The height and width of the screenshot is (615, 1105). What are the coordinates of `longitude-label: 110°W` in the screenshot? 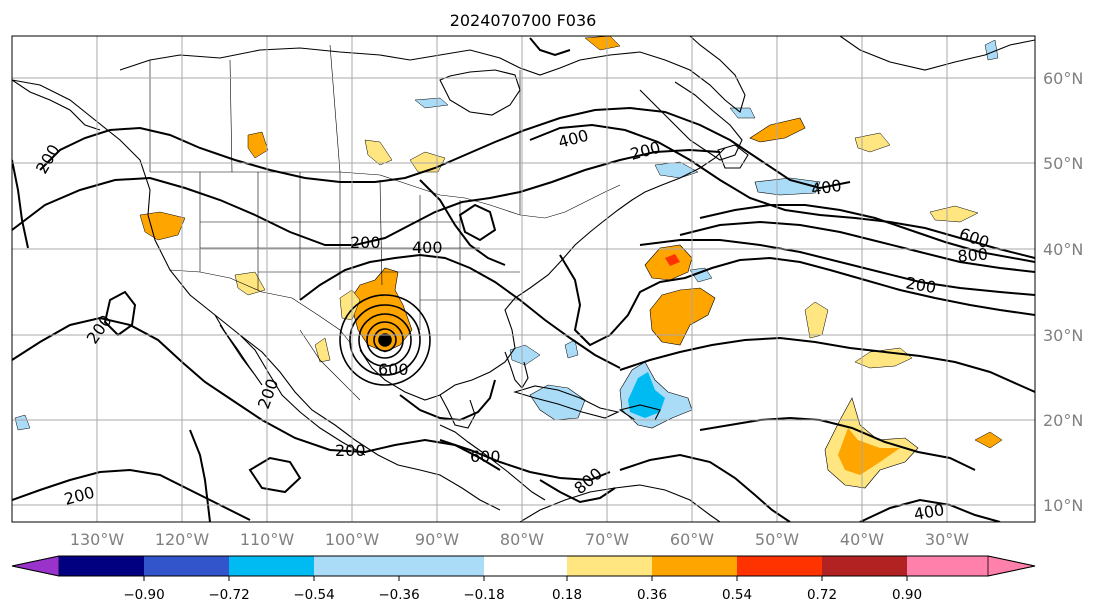 It's located at (267, 539).